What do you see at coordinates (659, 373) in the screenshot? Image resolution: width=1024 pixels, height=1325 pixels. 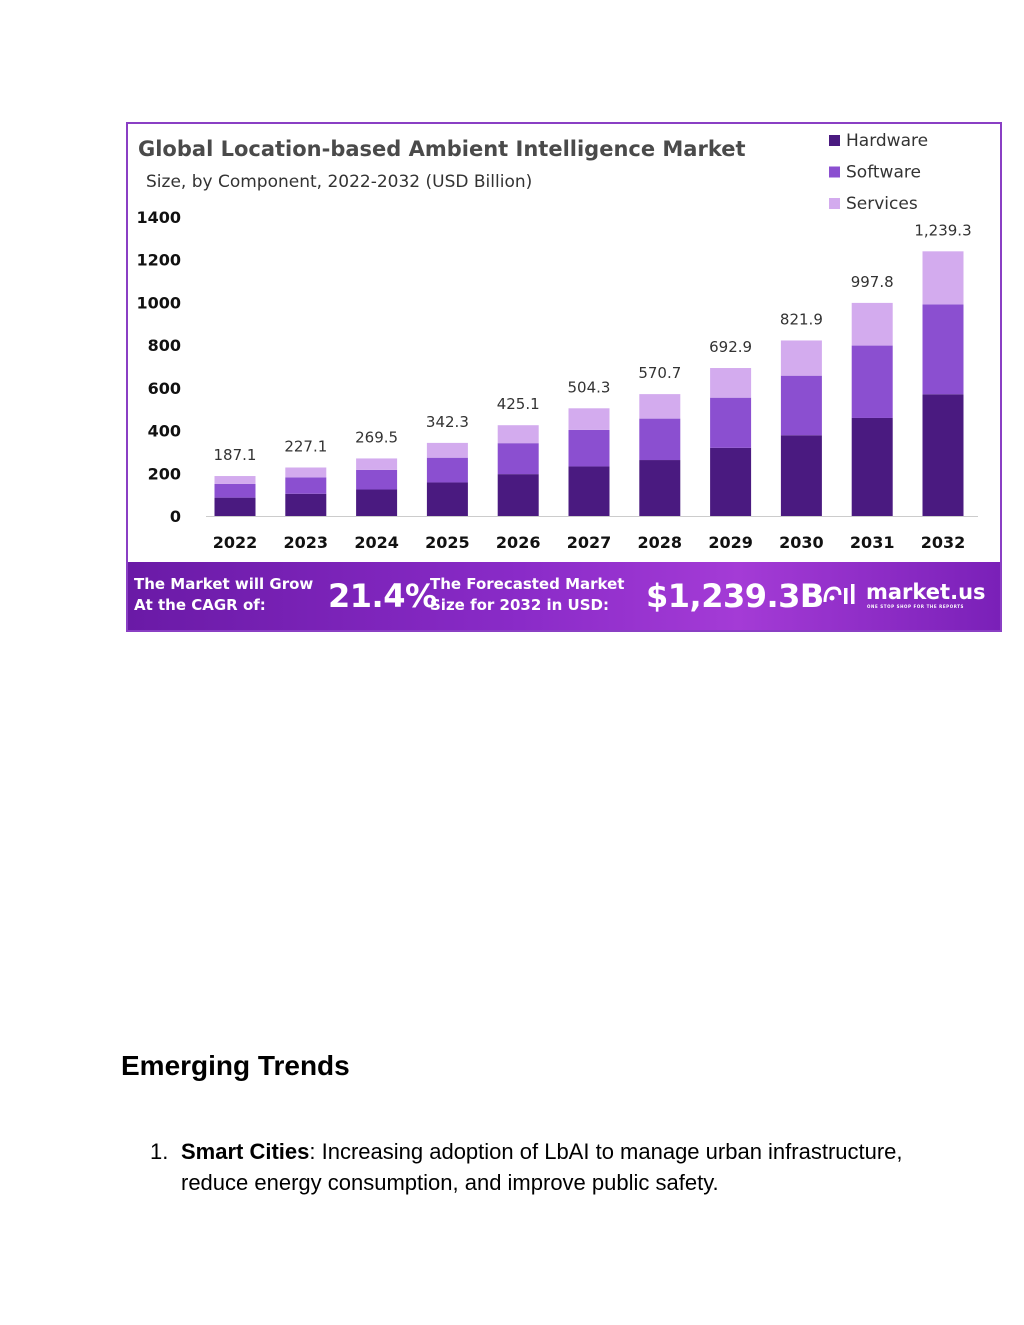 I see `data-label: 570.7` at bounding box center [659, 373].